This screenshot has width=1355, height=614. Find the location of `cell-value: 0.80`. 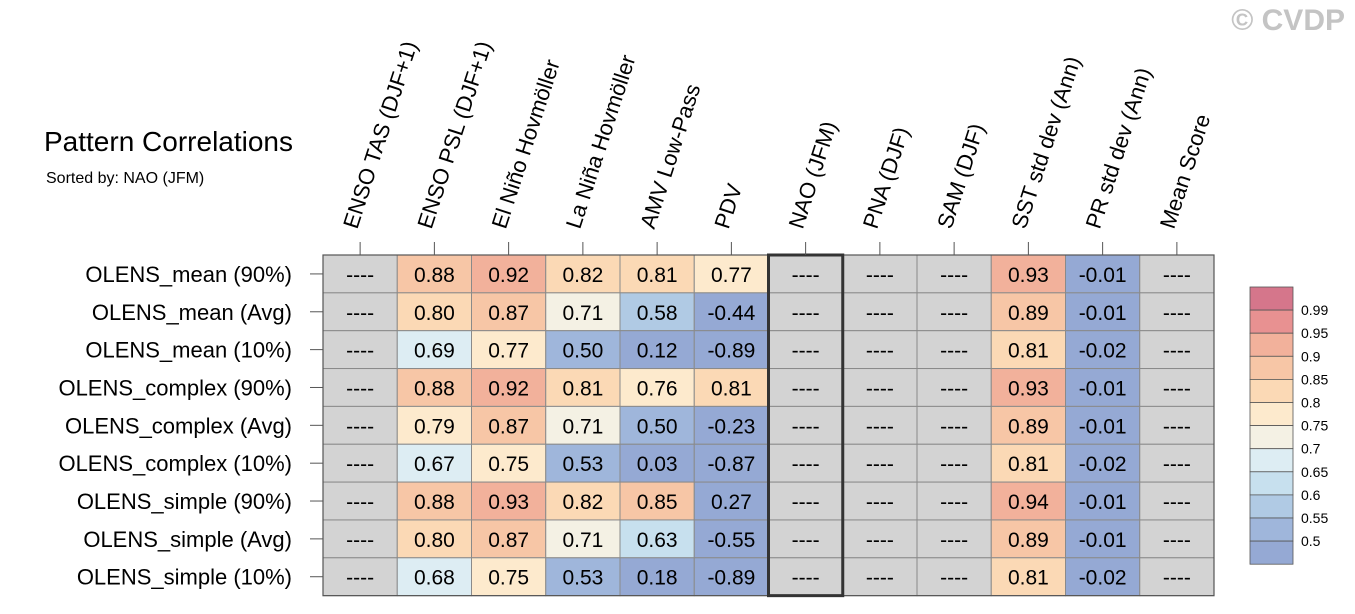

cell-value: 0.80 is located at coordinates (434, 540).